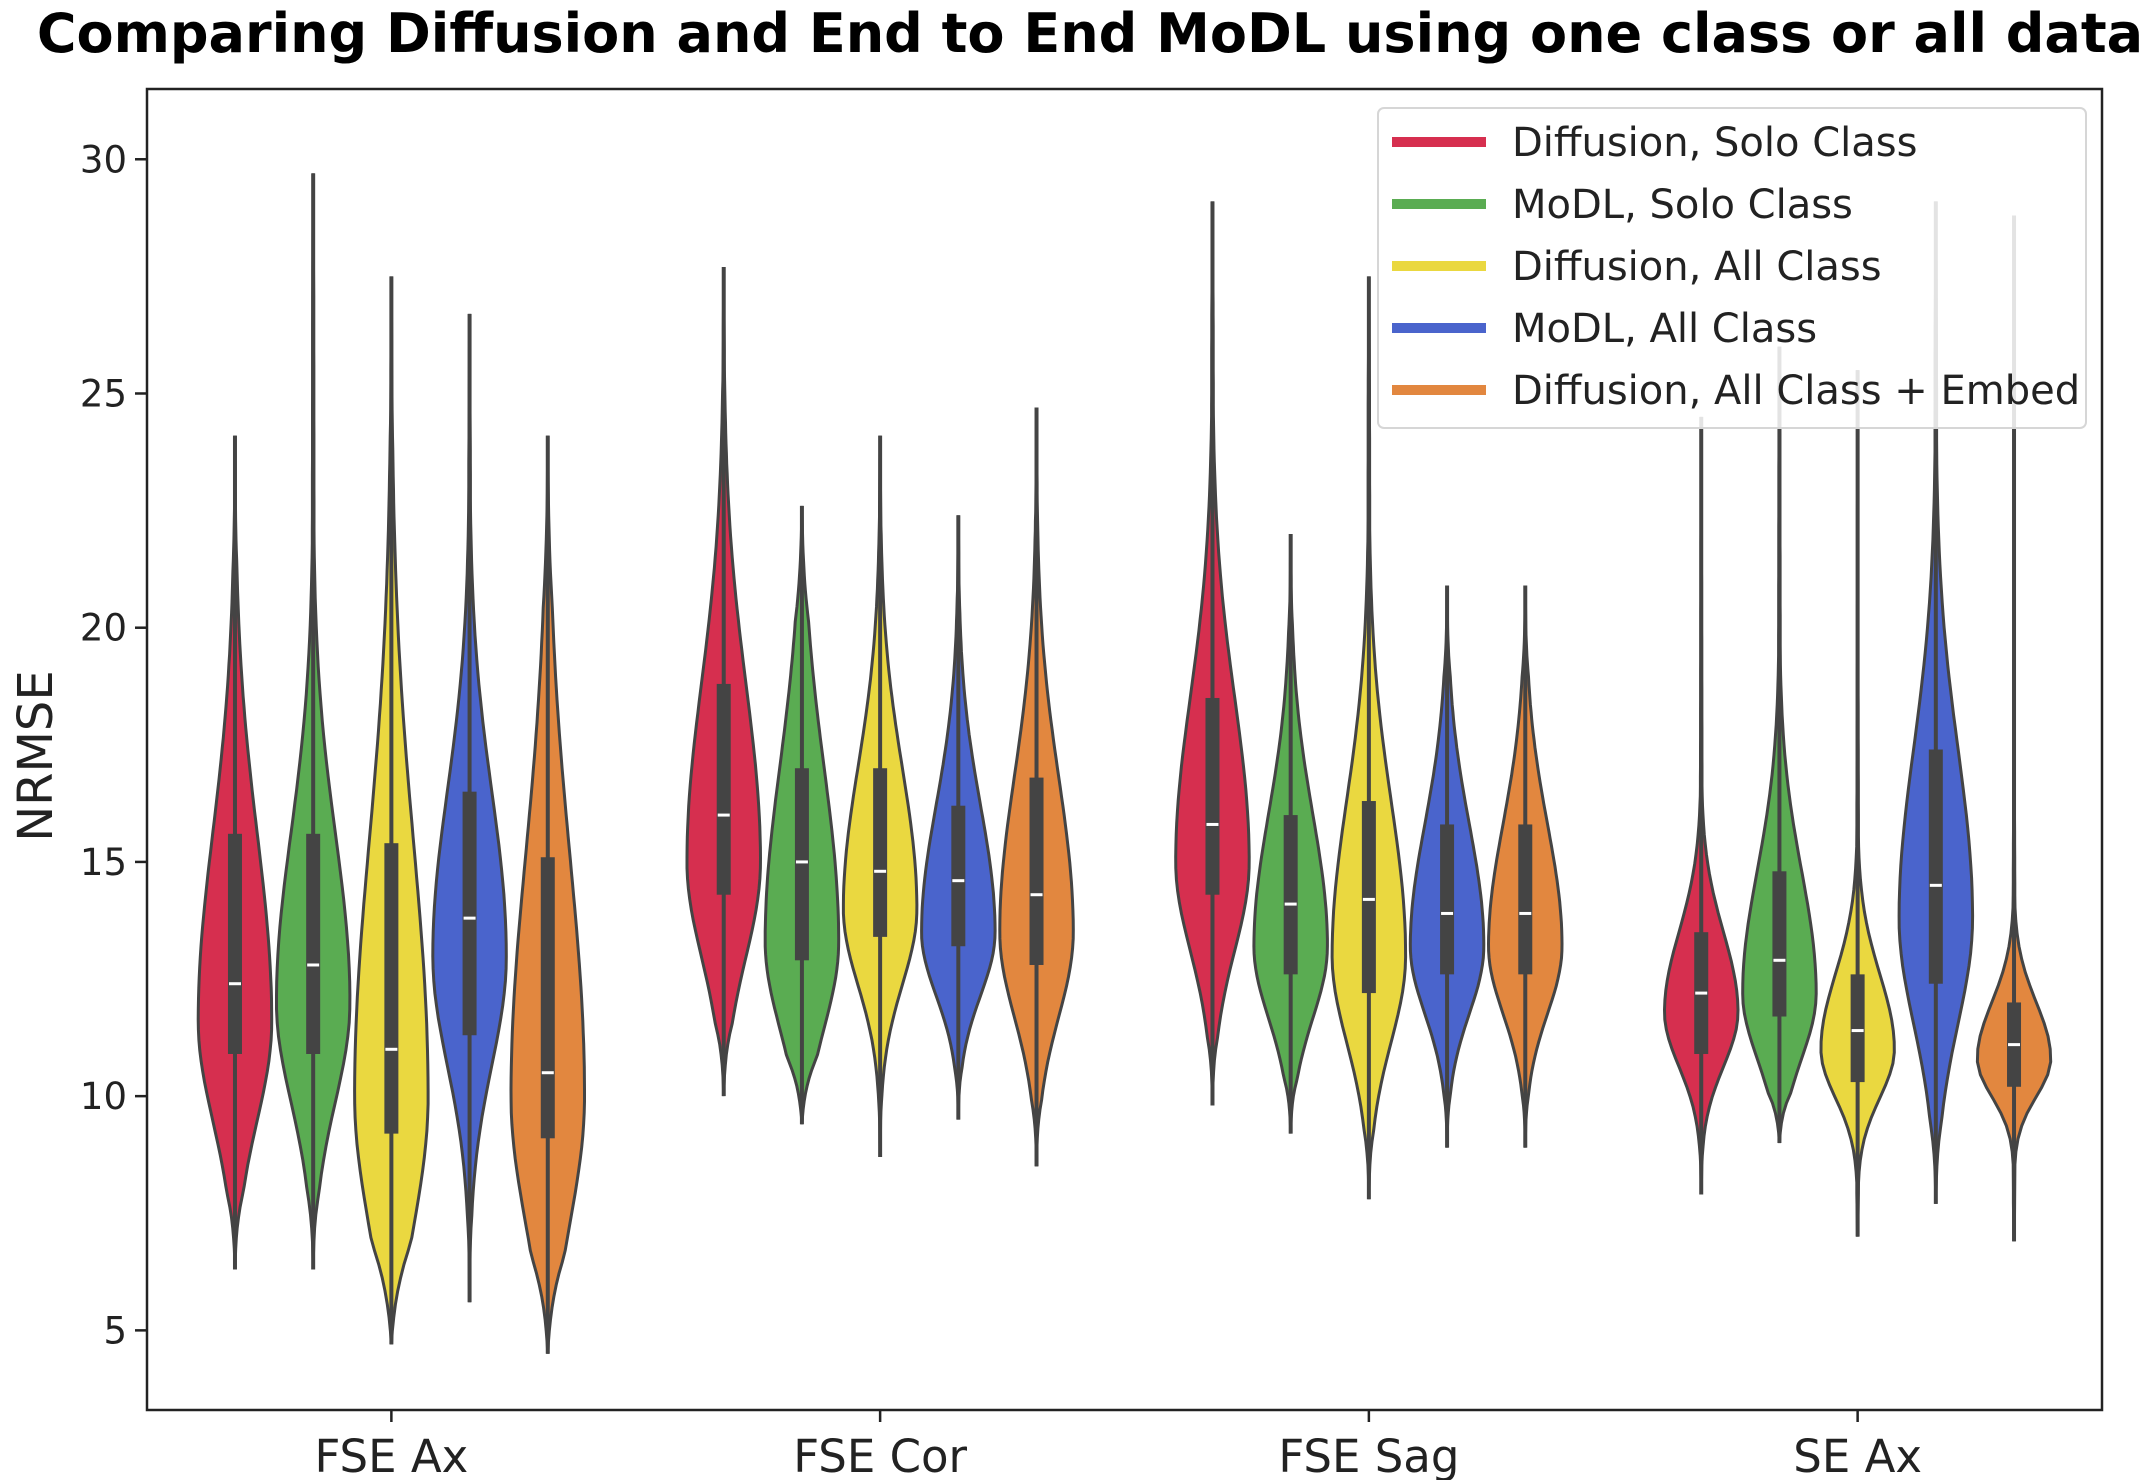  I want to click on x-tick-label: SE Ax, so click(1857, 1455).